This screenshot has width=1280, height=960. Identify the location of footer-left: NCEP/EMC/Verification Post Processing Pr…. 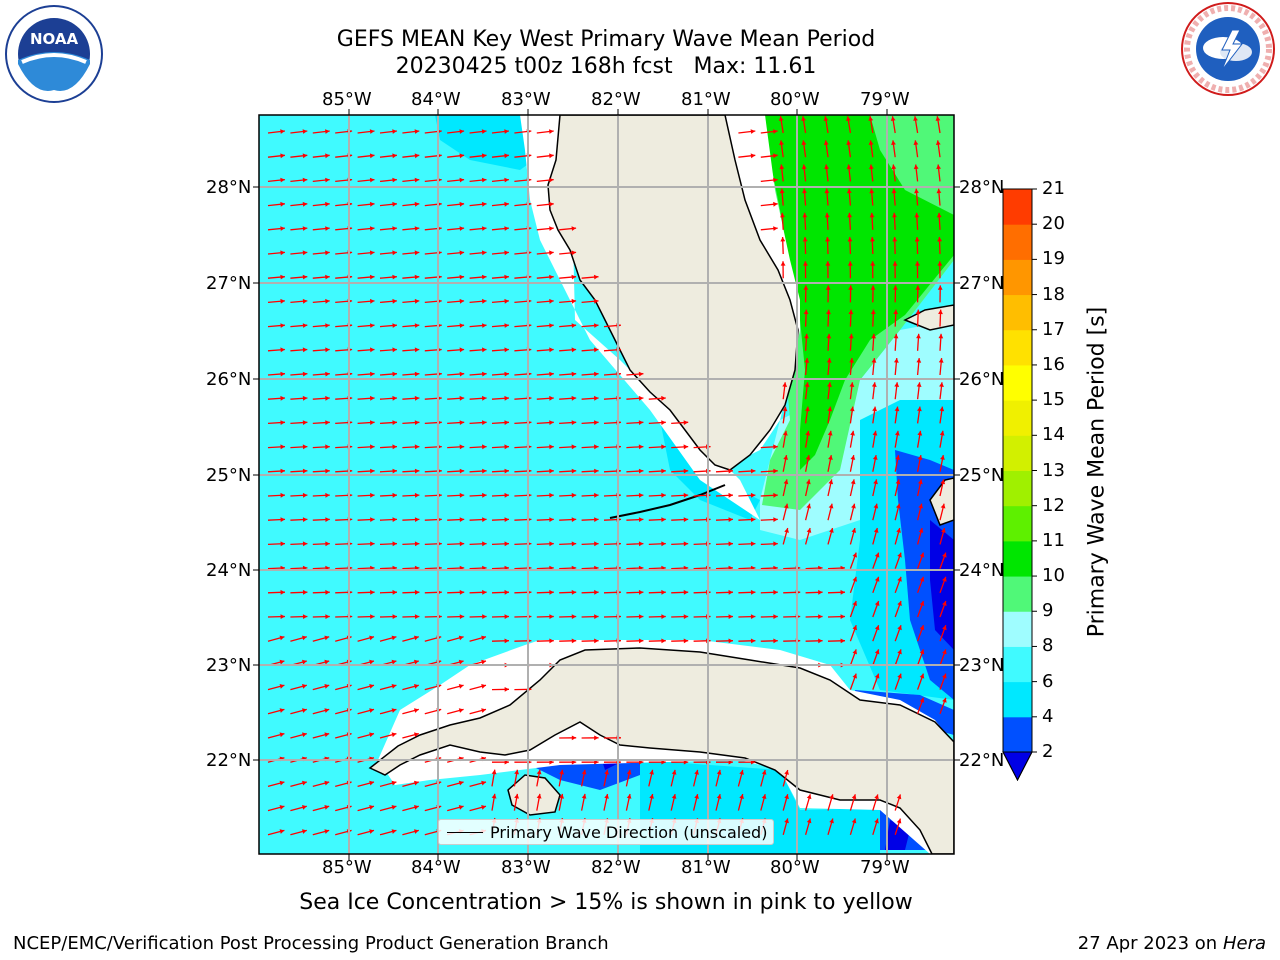
(311, 943).